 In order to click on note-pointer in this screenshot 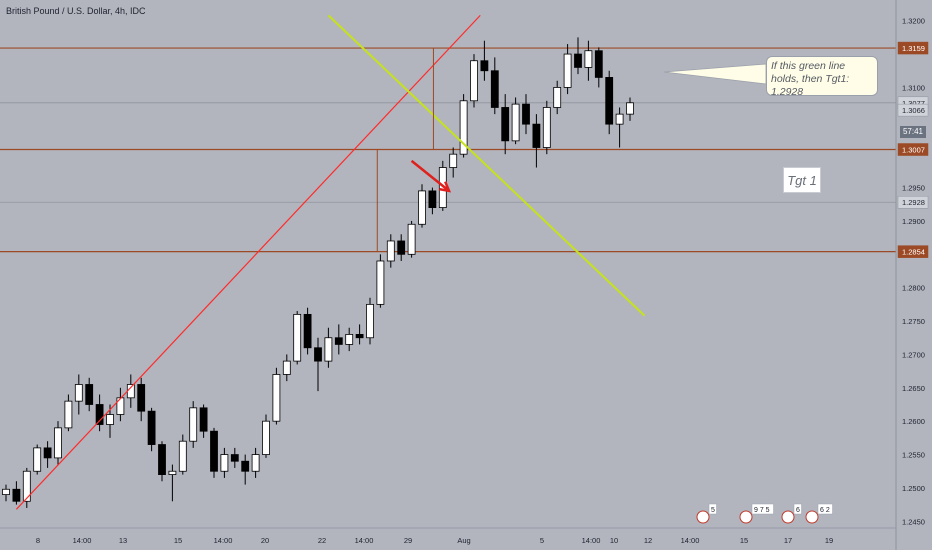, I will do `click(715, 74)`.